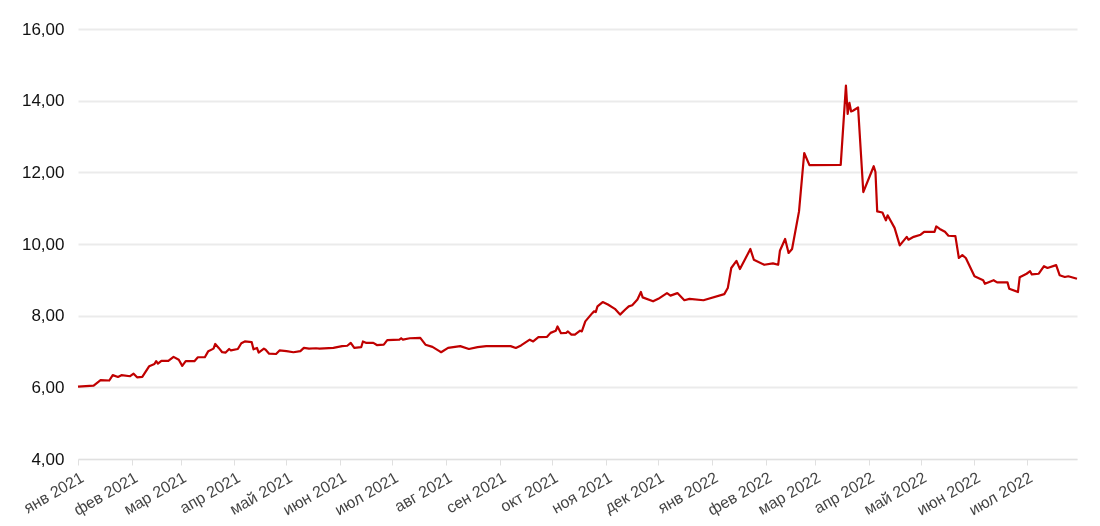 Image resolution: width=1100 pixels, height=526 pixels. What do you see at coordinates (48, 316) in the screenshot?
I see `y-tick-label: 8,00` at bounding box center [48, 316].